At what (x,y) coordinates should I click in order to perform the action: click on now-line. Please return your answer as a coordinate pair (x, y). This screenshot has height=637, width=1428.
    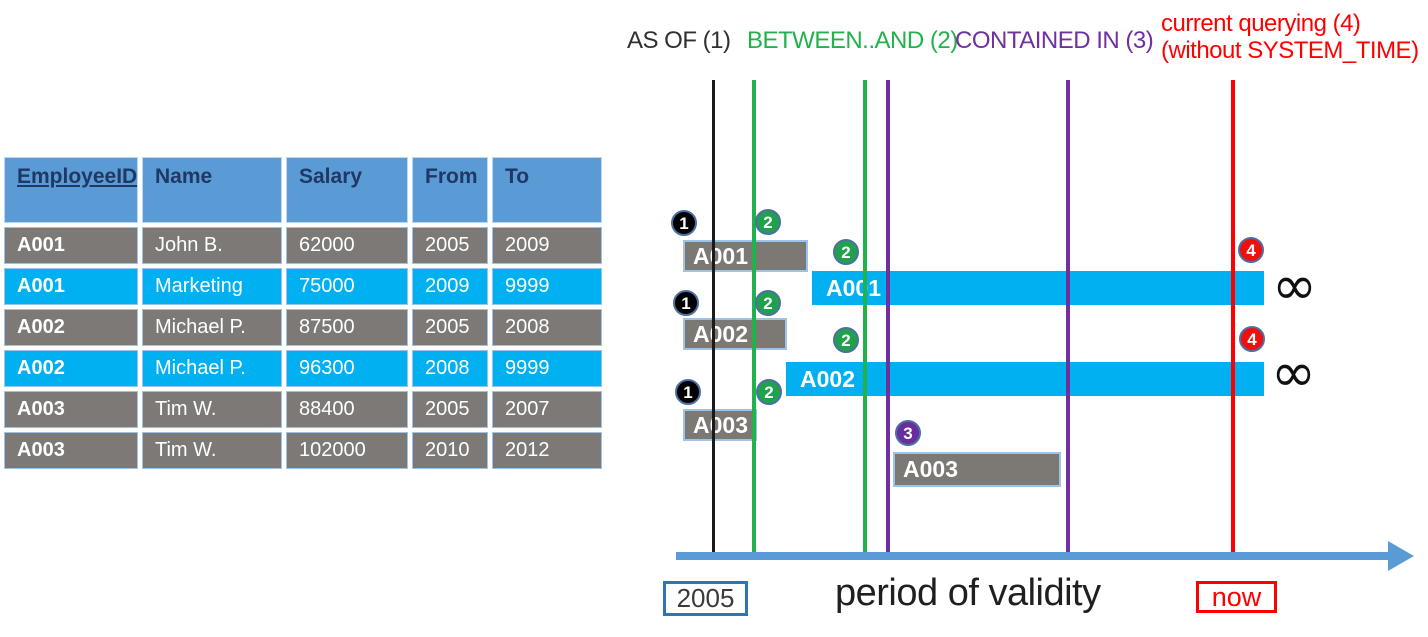
    Looking at the image, I should click on (1233, 319).